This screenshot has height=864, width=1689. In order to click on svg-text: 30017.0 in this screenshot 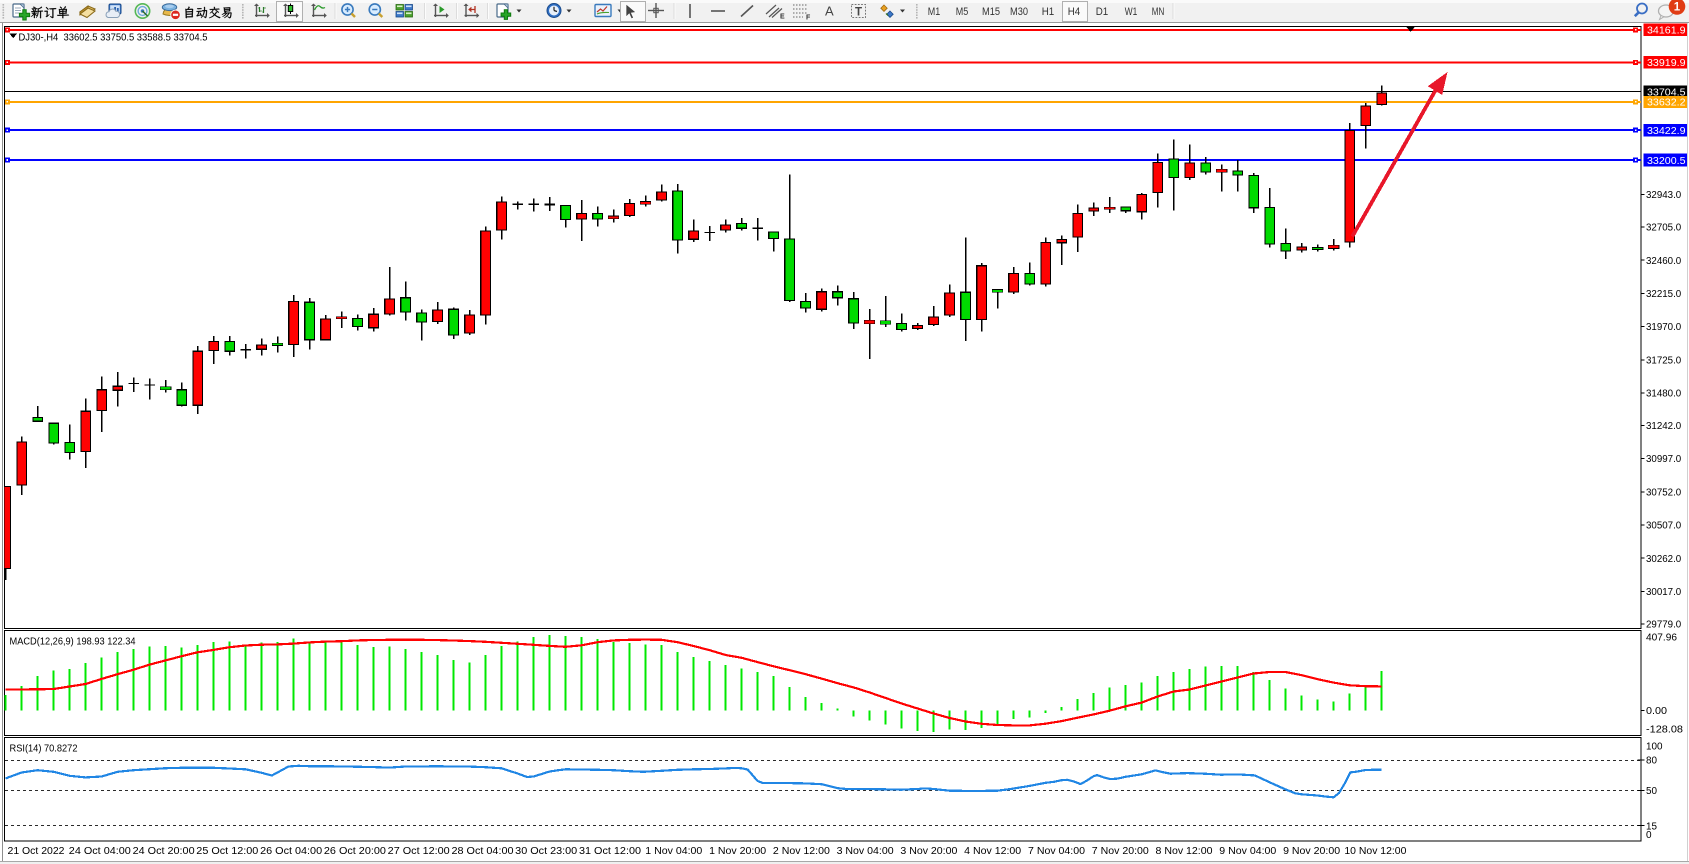, I will do `click(1664, 592)`.